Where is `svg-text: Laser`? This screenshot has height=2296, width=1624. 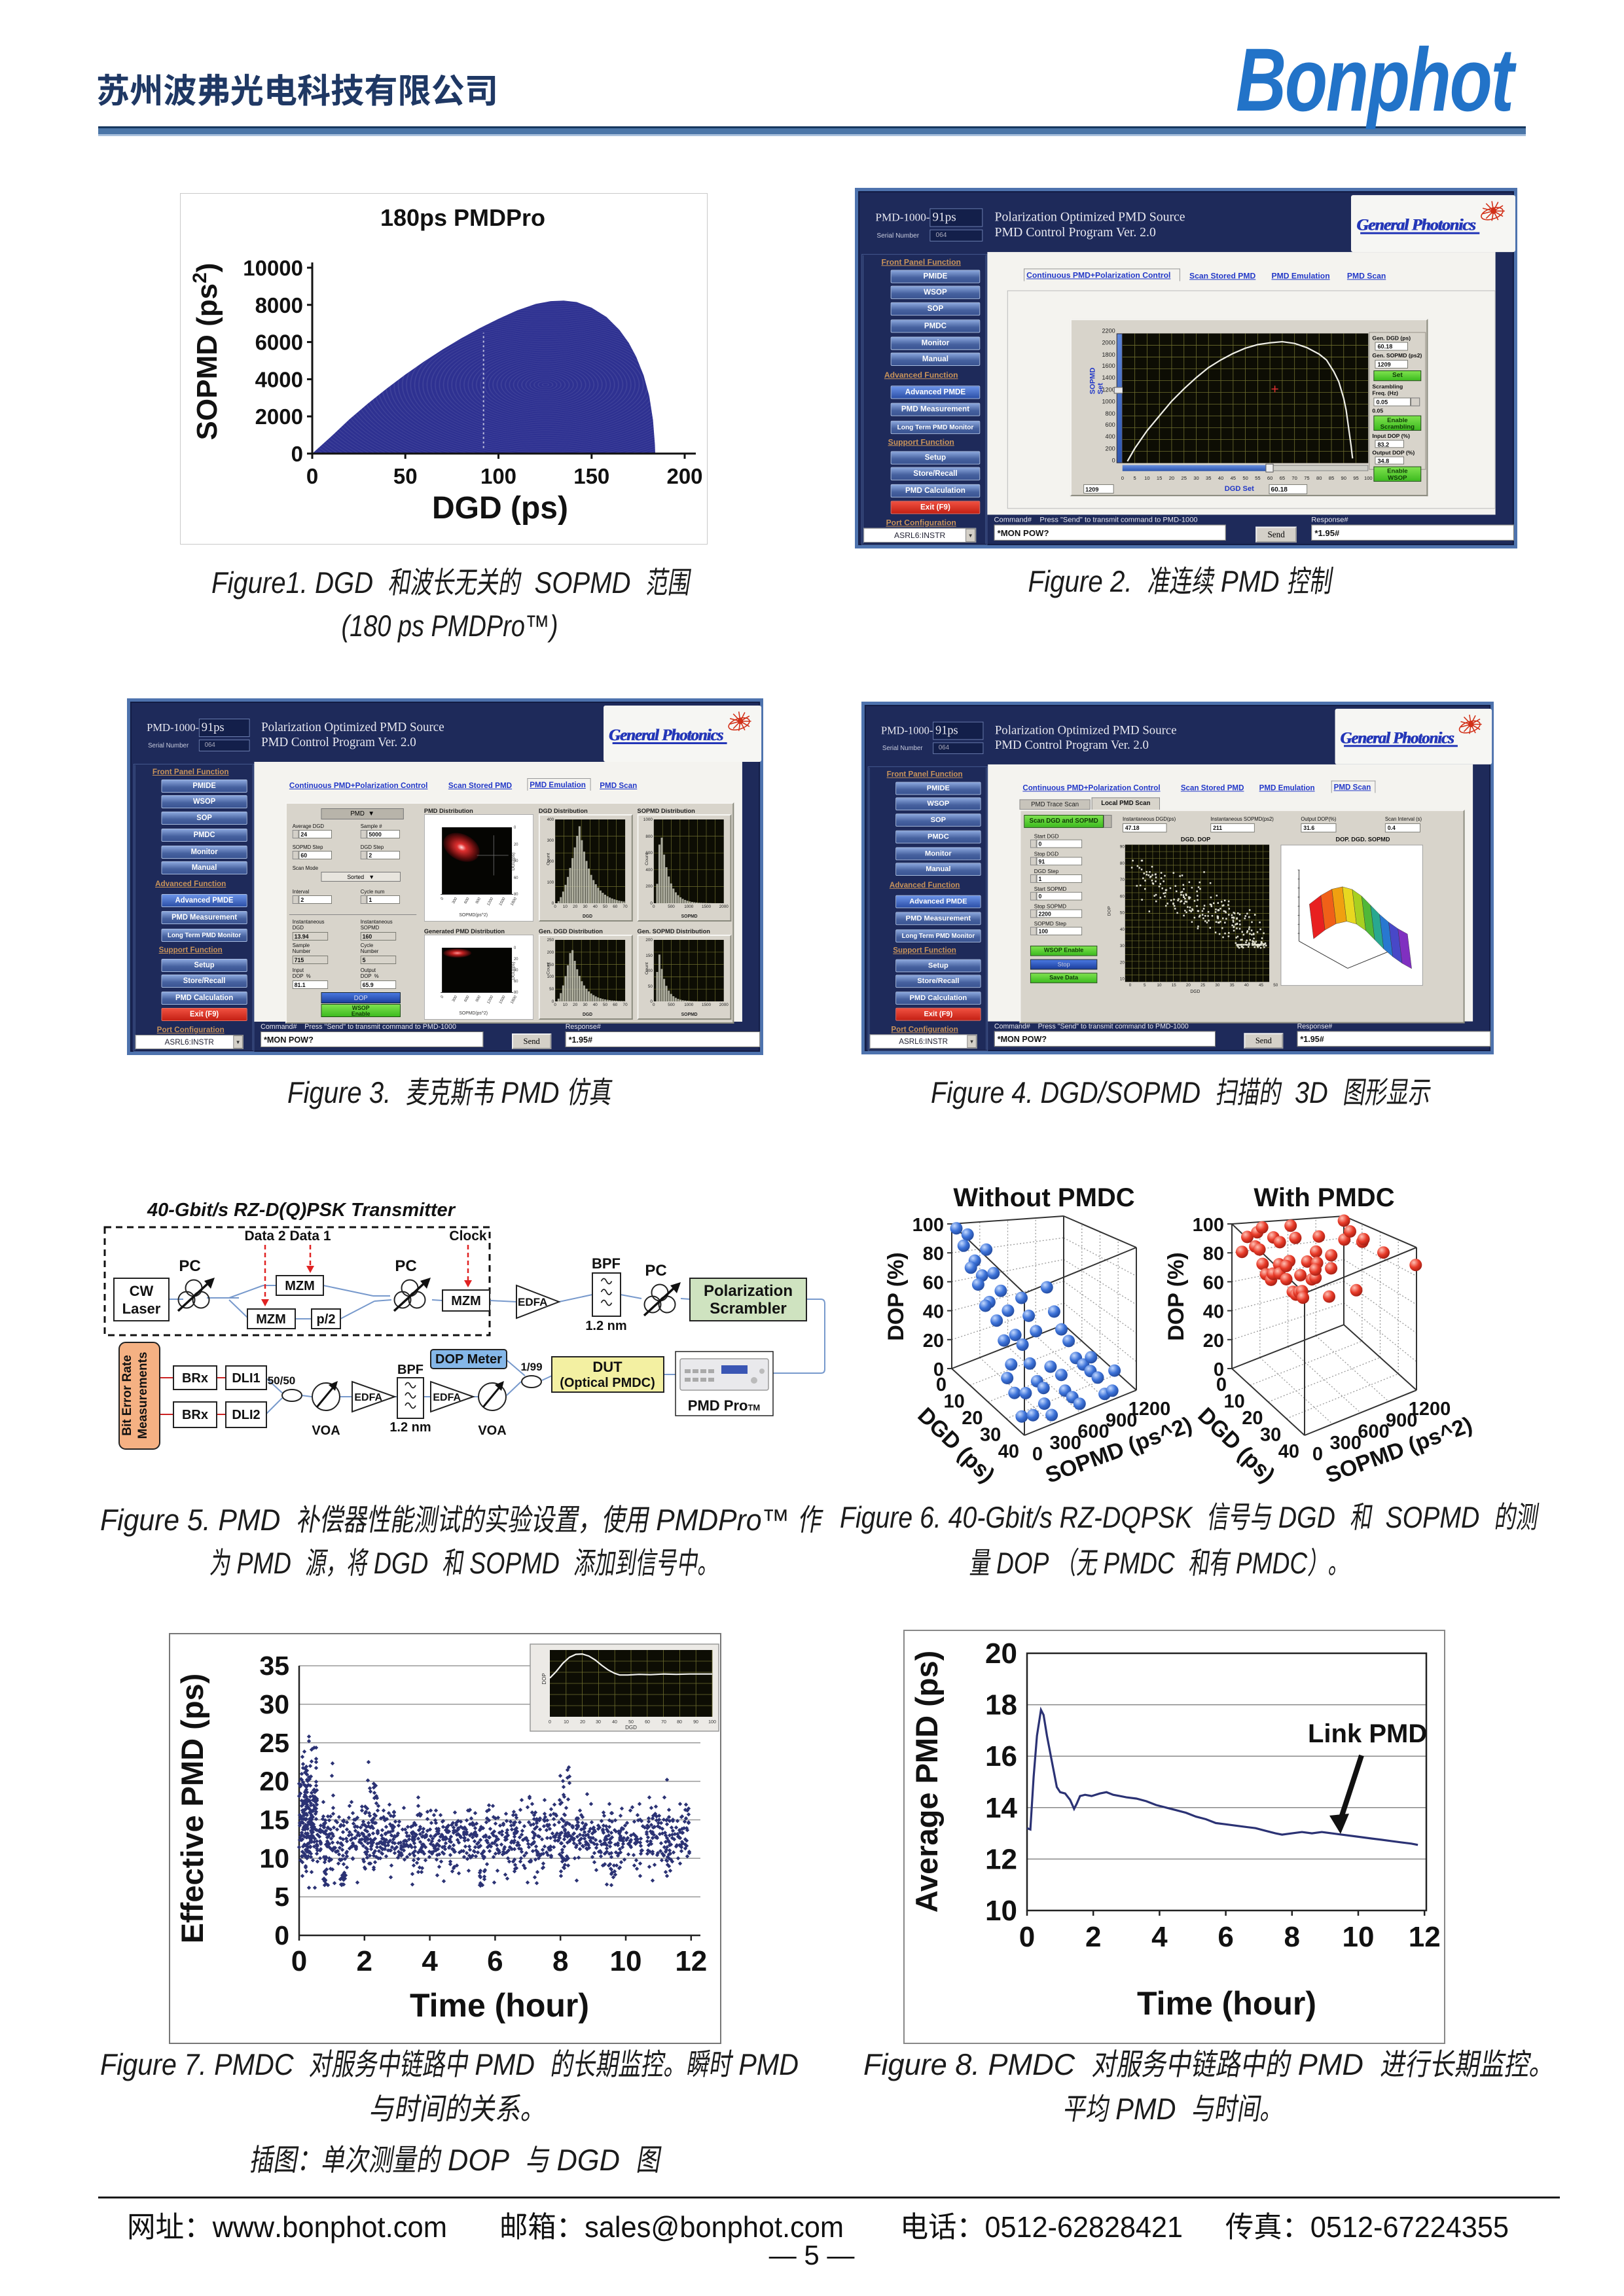 svg-text: Laser is located at coordinates (141, 1308).